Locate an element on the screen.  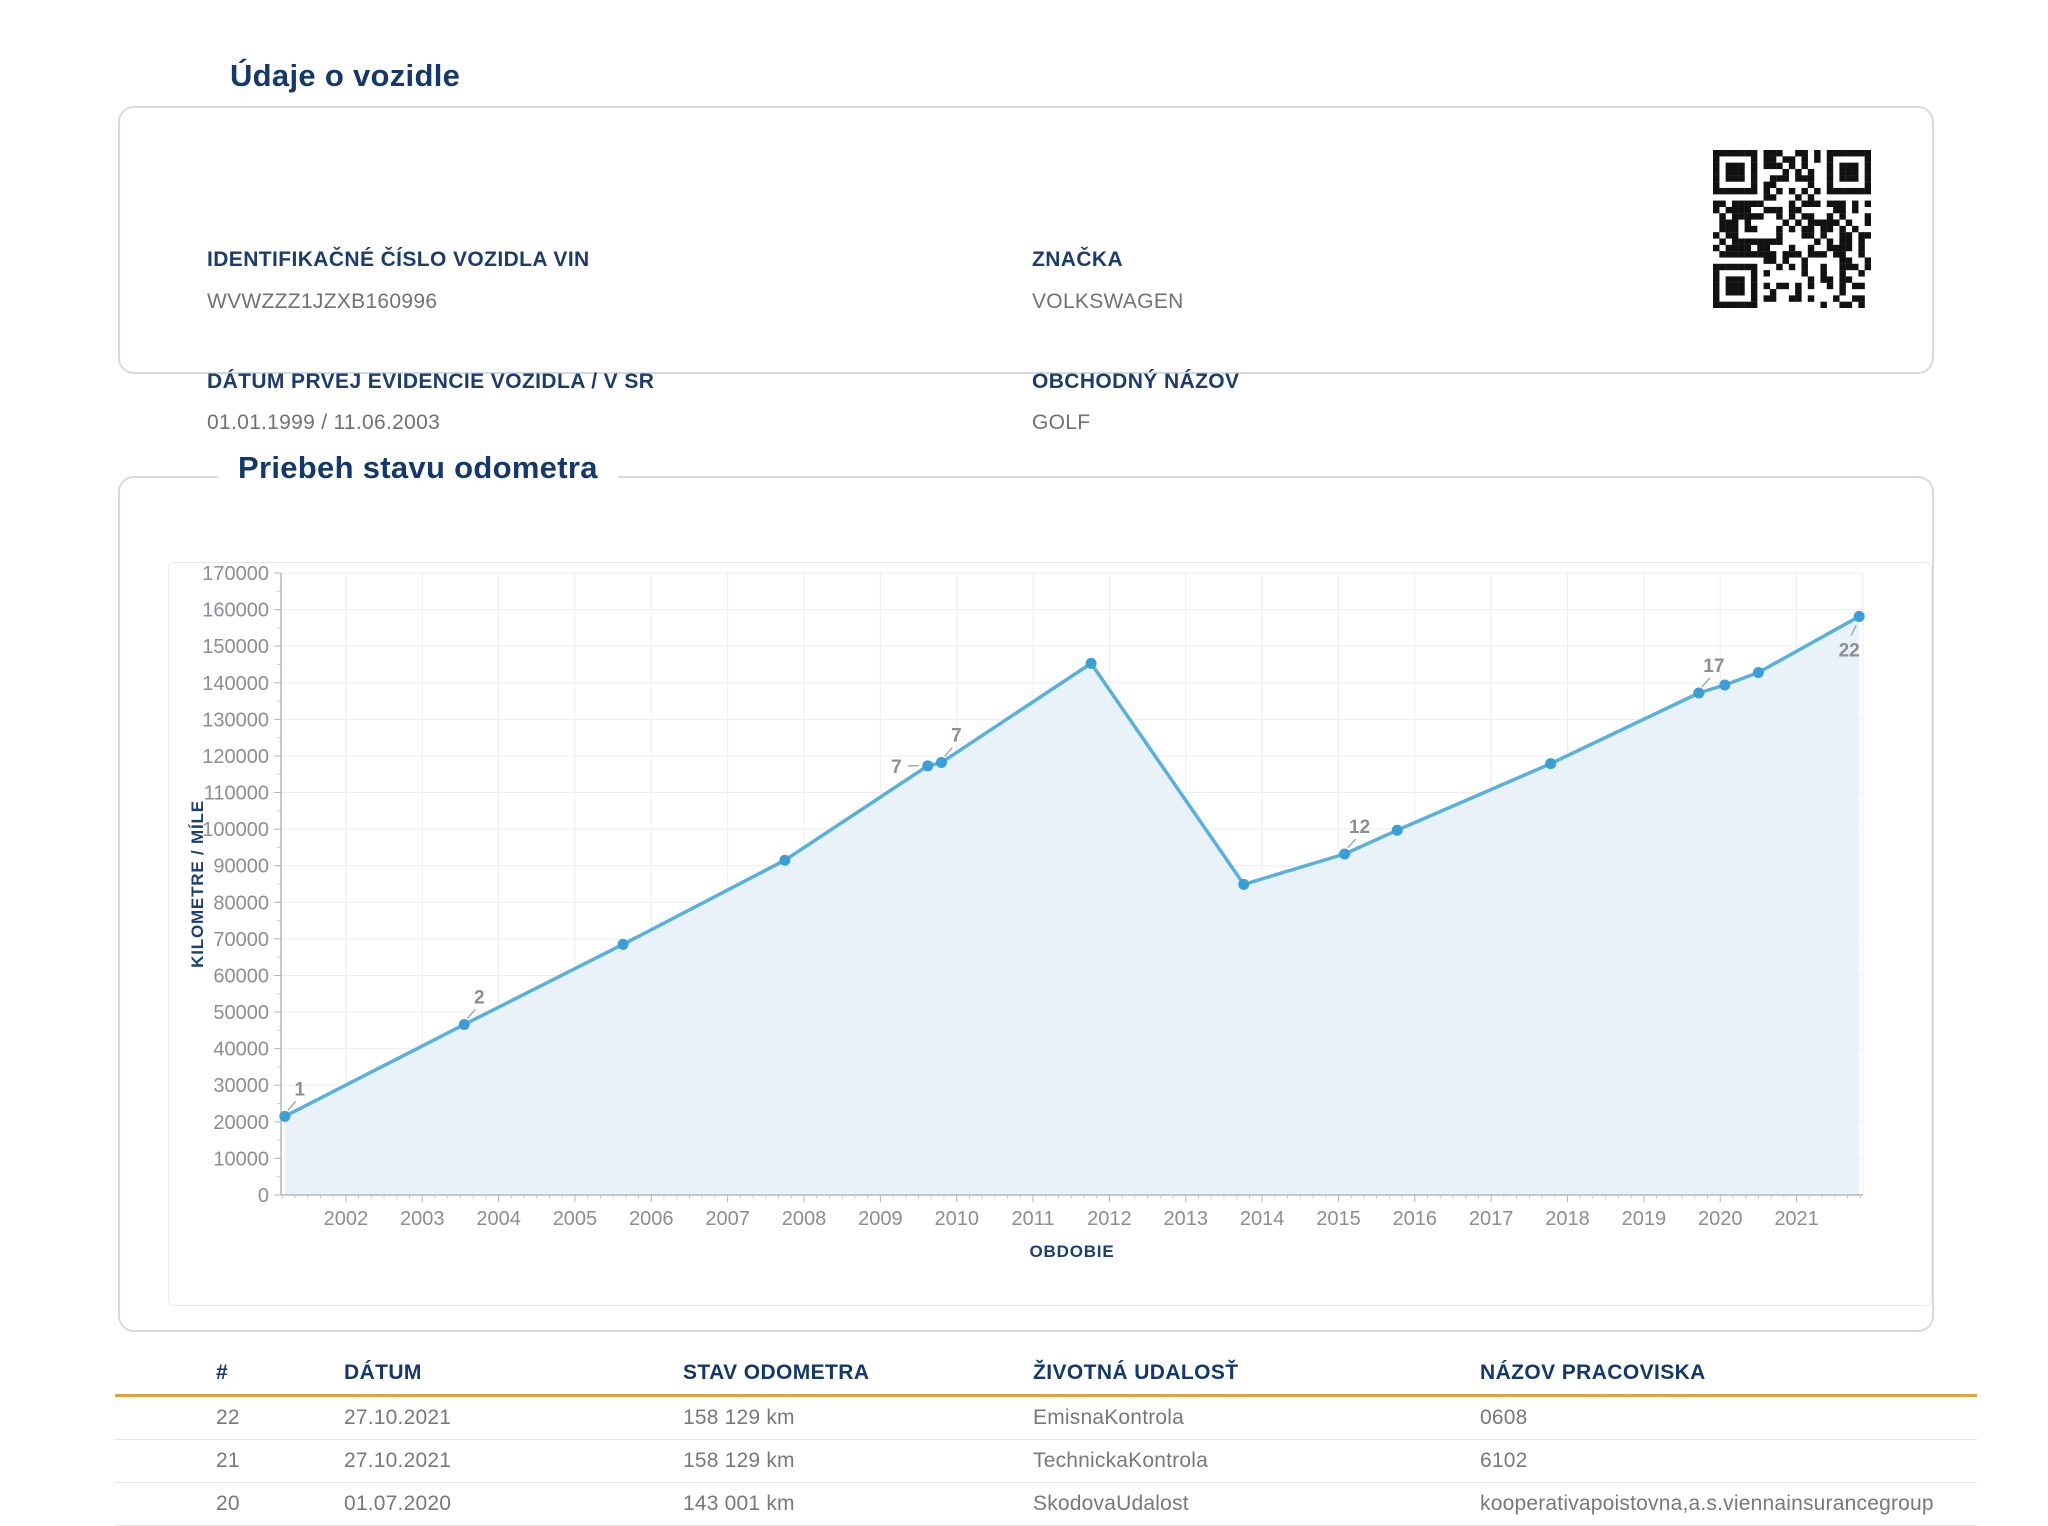
svg-text: 2012 is located at coordinates (1109, 1219).